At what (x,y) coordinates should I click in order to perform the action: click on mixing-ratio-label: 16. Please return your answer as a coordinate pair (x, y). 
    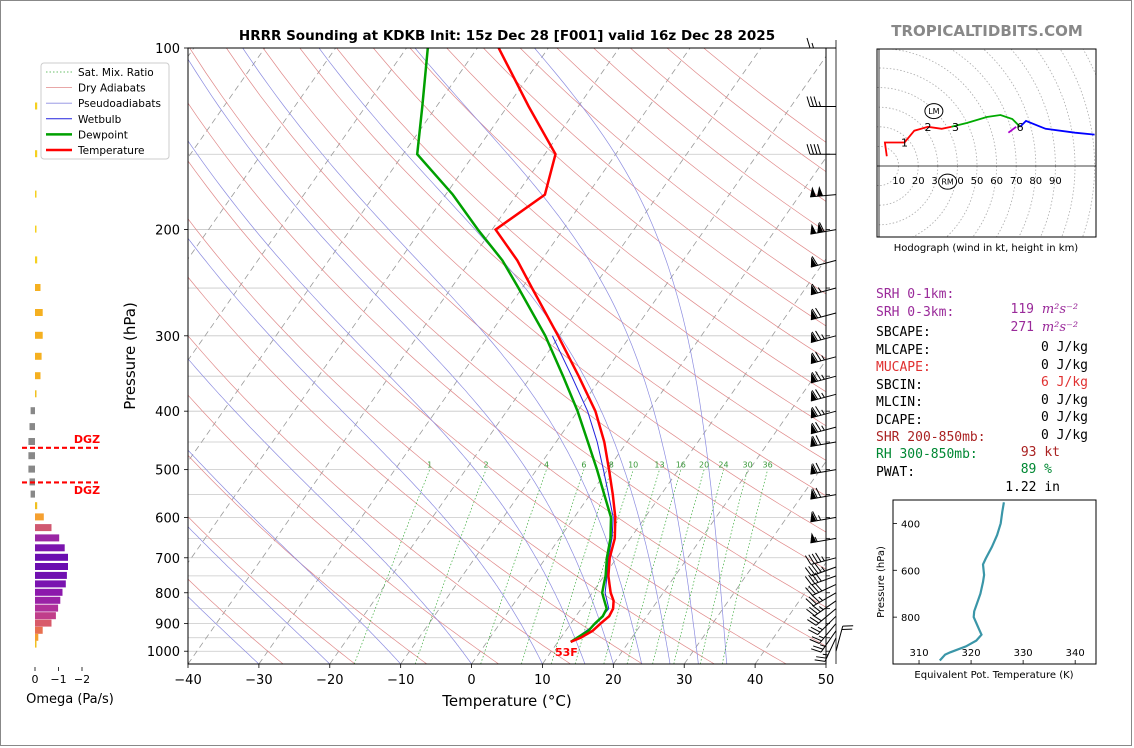
    Looking at the image, I should click on (681, 465).